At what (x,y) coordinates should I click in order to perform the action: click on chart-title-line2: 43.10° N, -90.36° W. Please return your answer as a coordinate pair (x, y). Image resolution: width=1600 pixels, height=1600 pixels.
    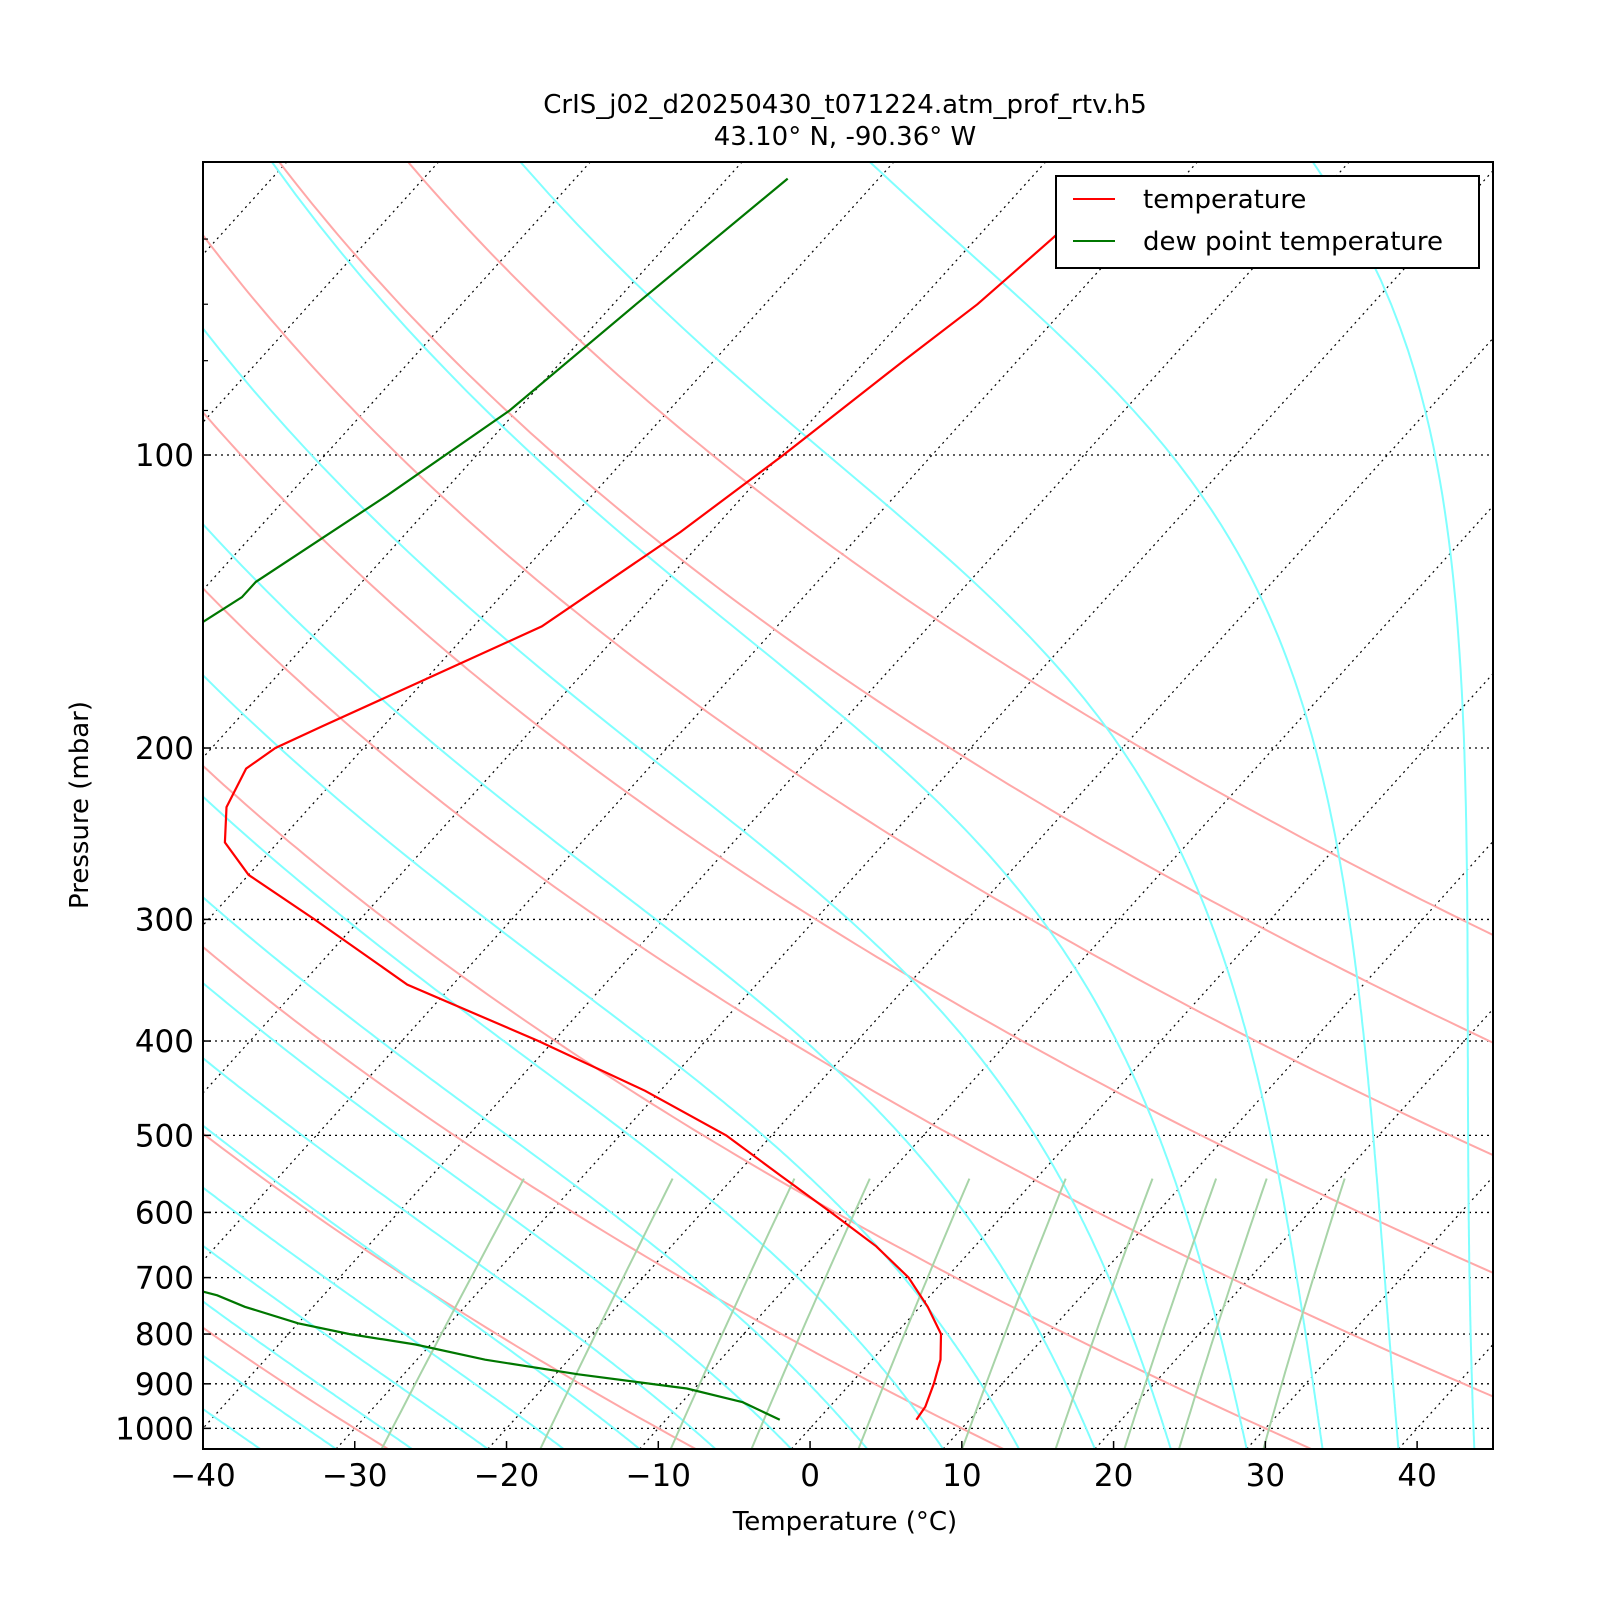
    Looking at the image, I should click on (845, 137).